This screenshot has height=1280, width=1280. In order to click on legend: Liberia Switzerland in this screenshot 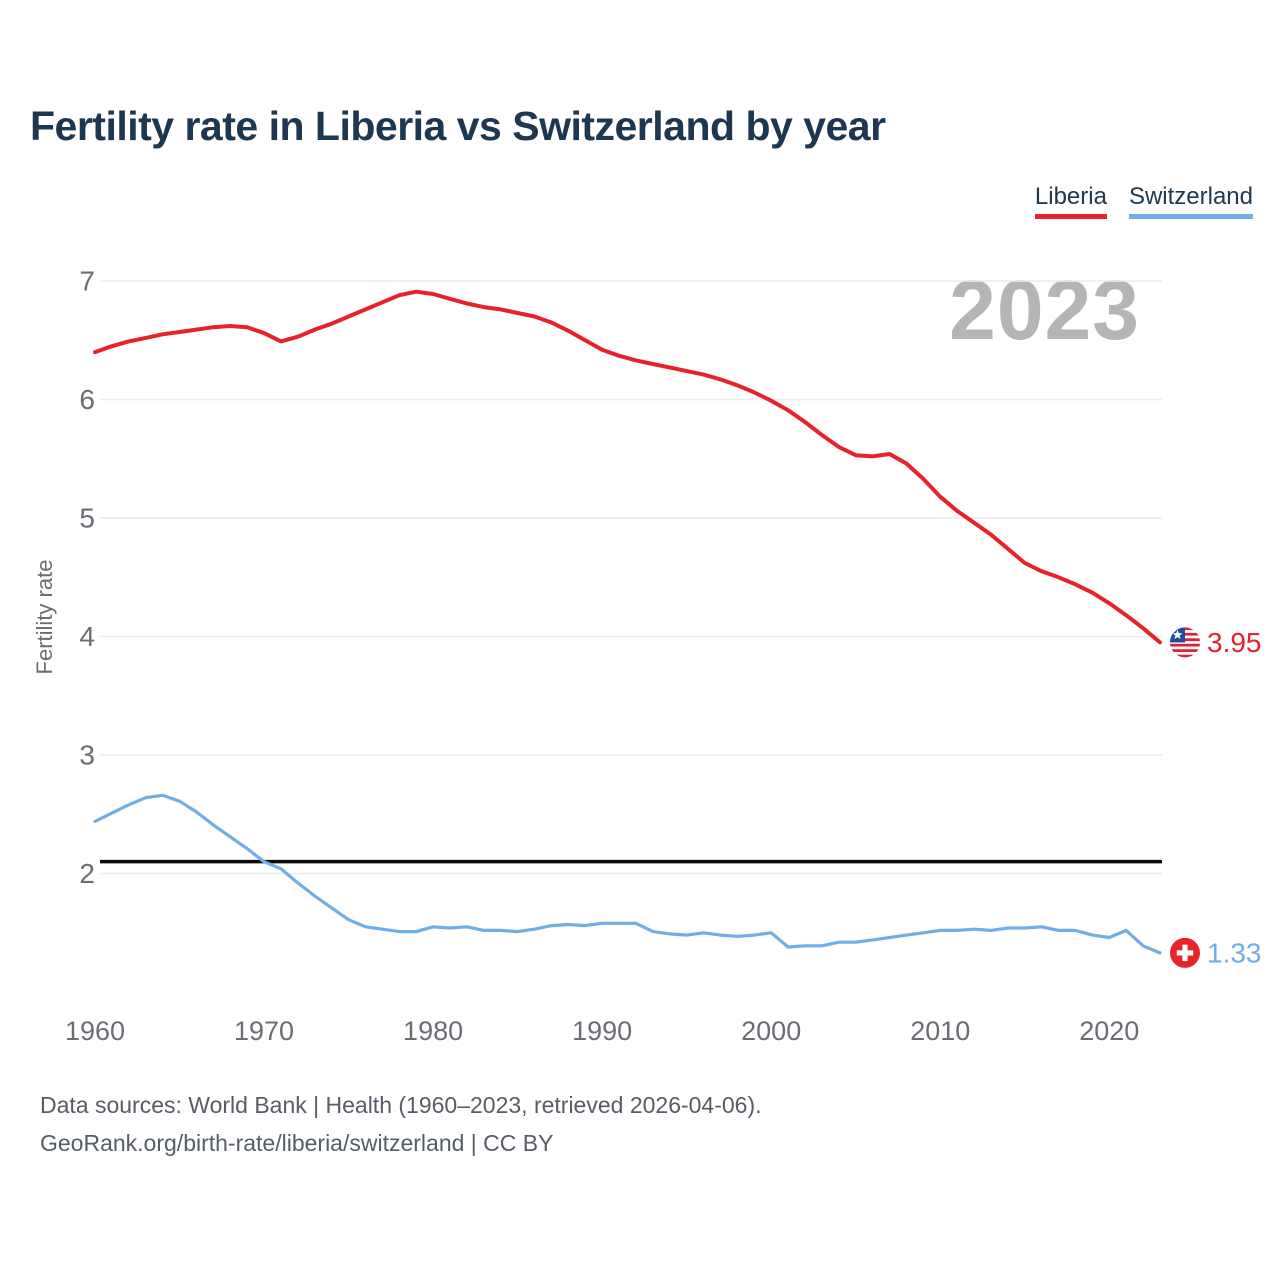, I will do `click(1143, 201)`.